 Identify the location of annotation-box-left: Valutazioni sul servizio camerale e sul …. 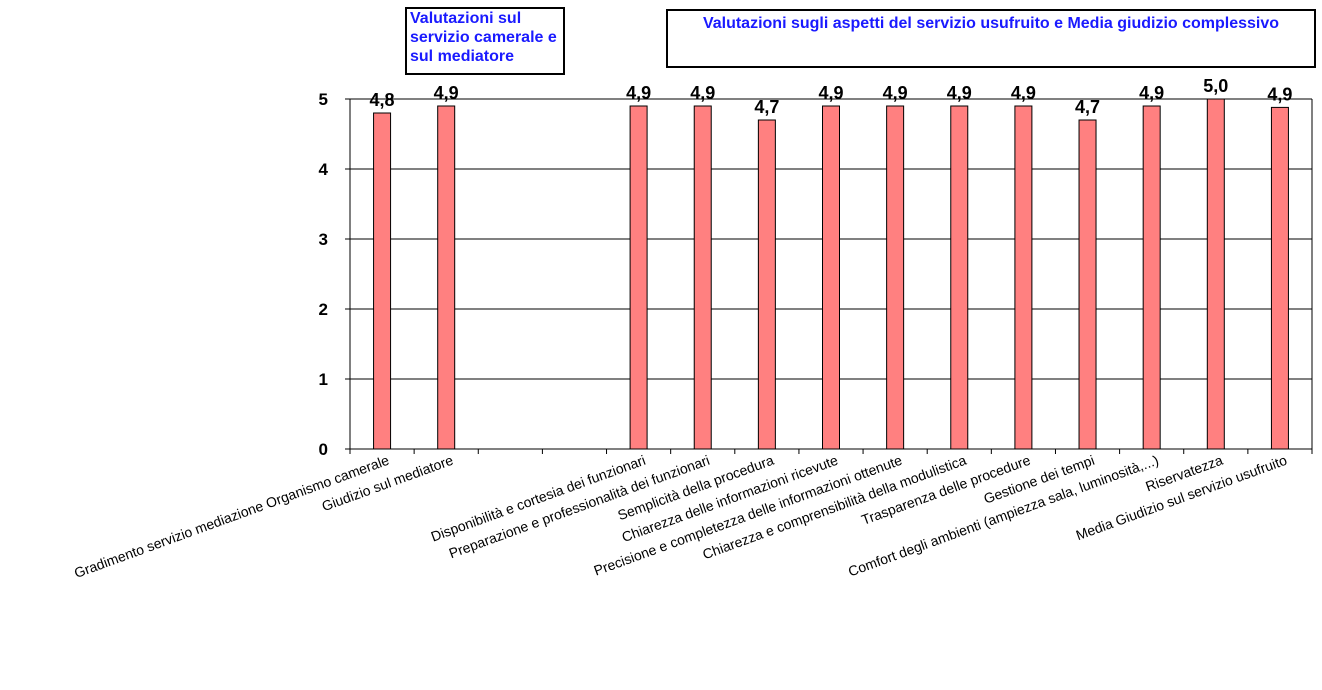
(485, 41).